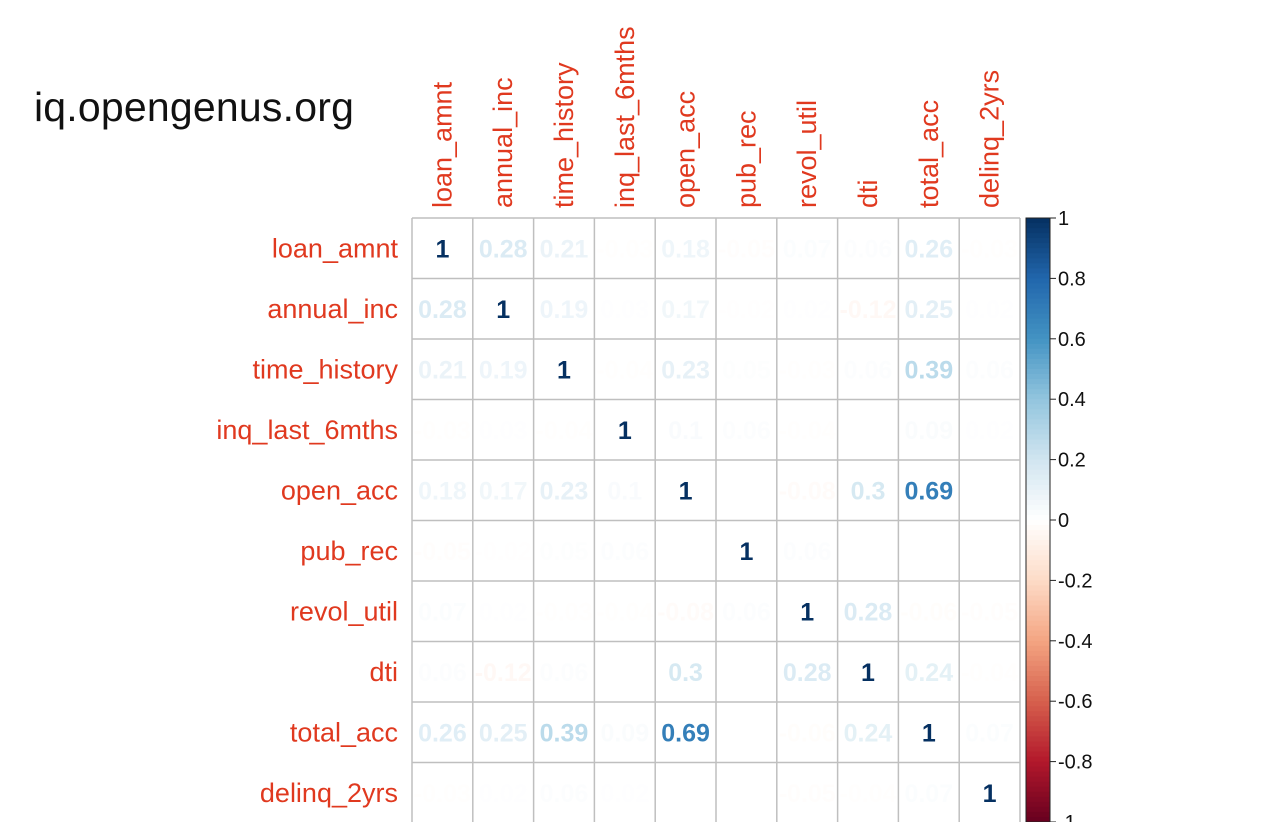 The height and width of the screenshot is (822, 1280). What do you see at coordinates (624, 491) in the screenshot?
I see `cell-value-label: 0.1` at bounding box center [624, 491].